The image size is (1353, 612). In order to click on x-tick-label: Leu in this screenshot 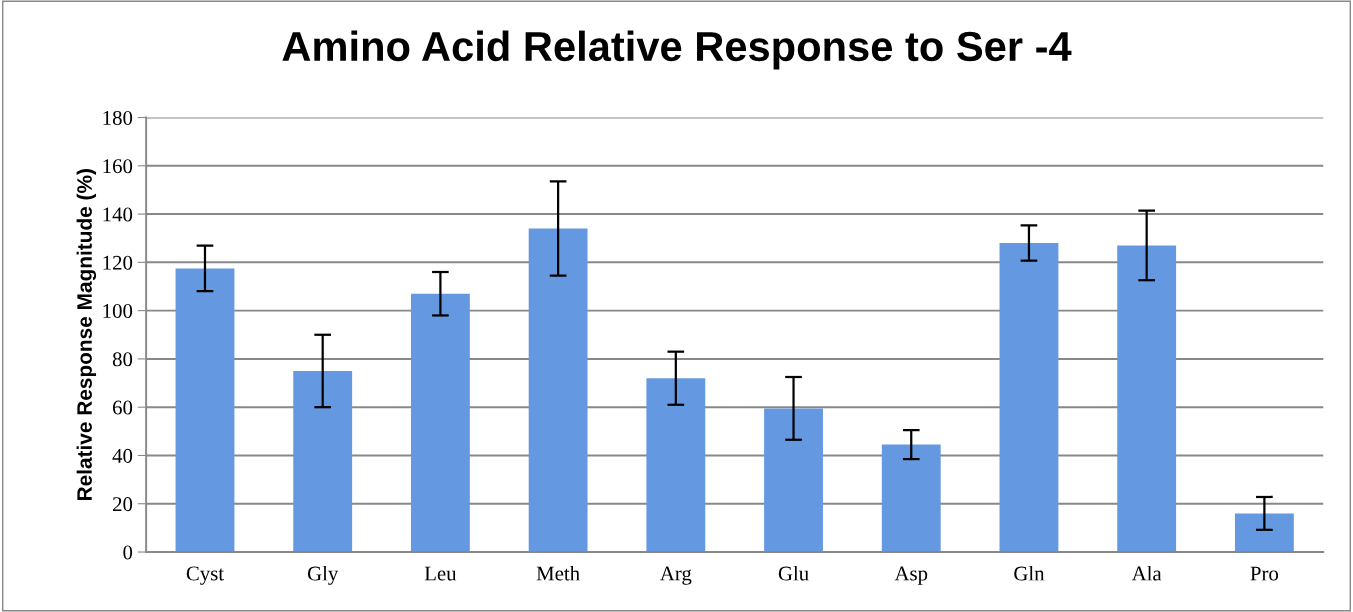, I will do `click(440, 573)`.